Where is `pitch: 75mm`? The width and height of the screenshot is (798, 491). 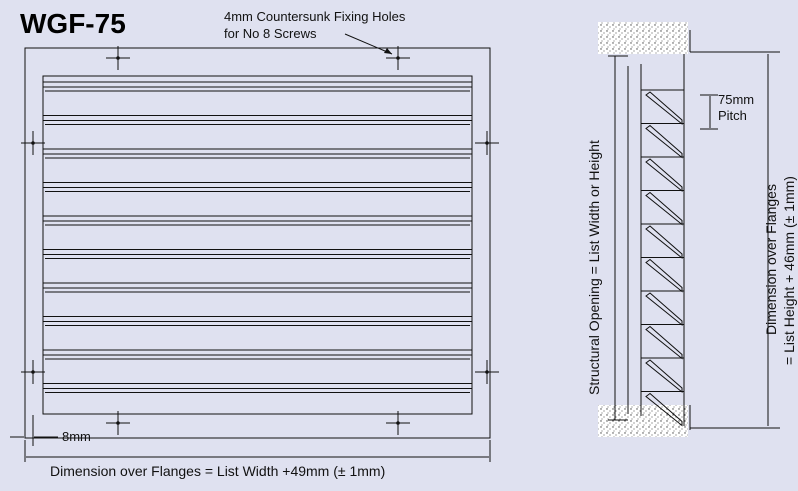 pitch: 75mm is located at coordinates (736, 99).